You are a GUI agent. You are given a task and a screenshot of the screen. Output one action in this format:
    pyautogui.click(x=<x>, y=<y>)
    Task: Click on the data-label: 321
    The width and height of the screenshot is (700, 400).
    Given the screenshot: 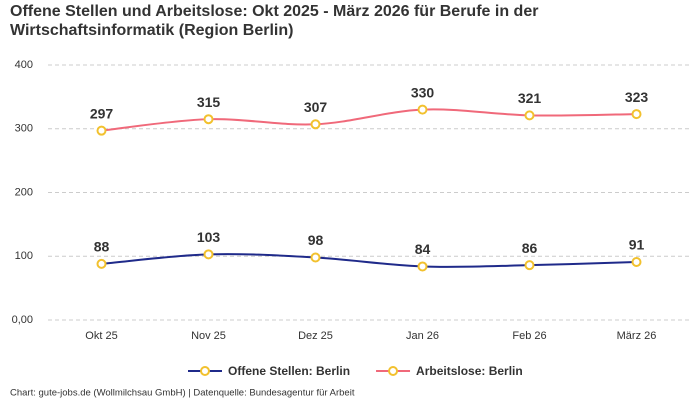 What is the action you would take?
    pyautogui.click(x=530, y=98)
    